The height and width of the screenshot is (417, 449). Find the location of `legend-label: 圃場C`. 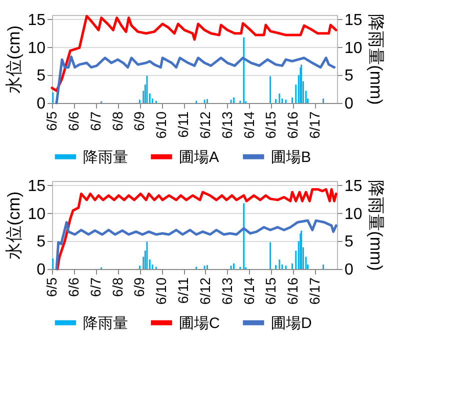

legend-label: 圃場C is located at coordinates (199, 323).